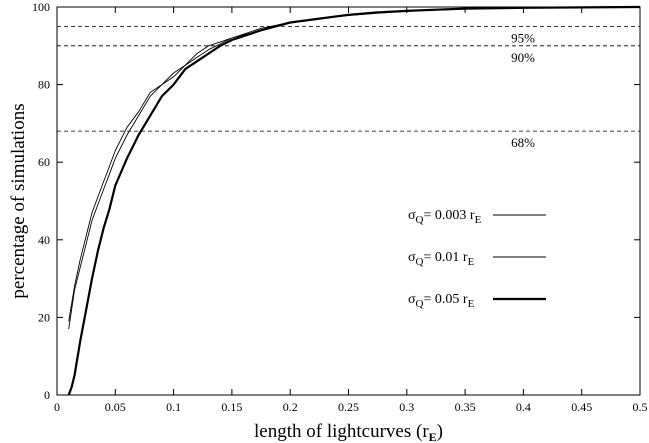  Describe the element at coordinates (47, 395) in the screenshot. I see `y-tick-label: 0` at that location.